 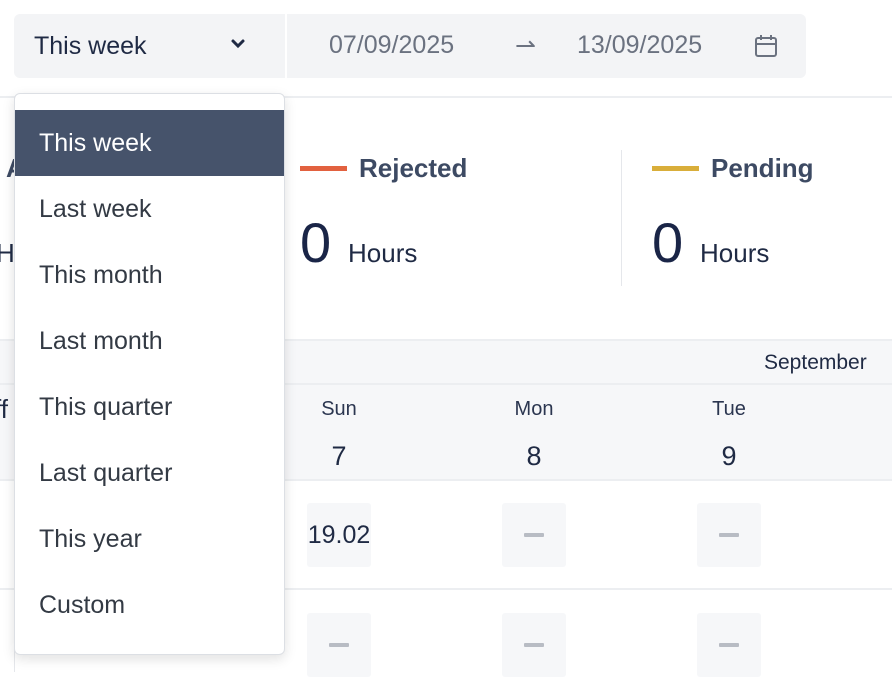 I want to click on pending-value: 0, so click(x=668, y=242).